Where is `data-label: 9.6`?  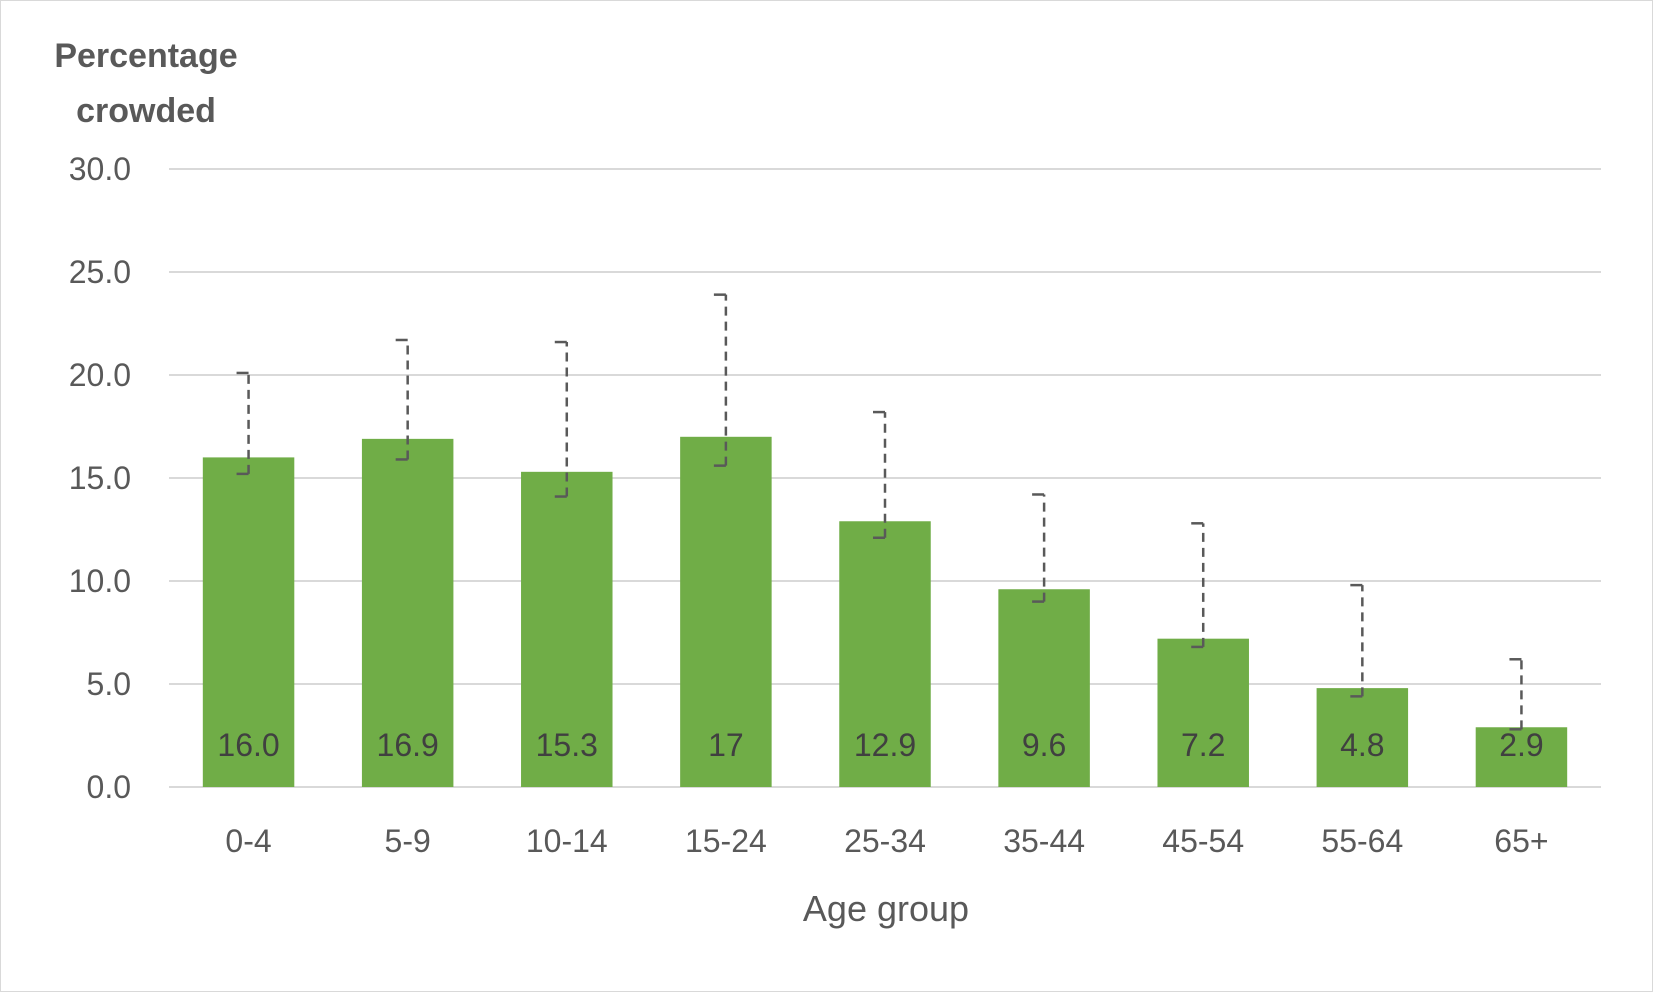
data-label: 9.6 is located at coordinates (1044, 745).